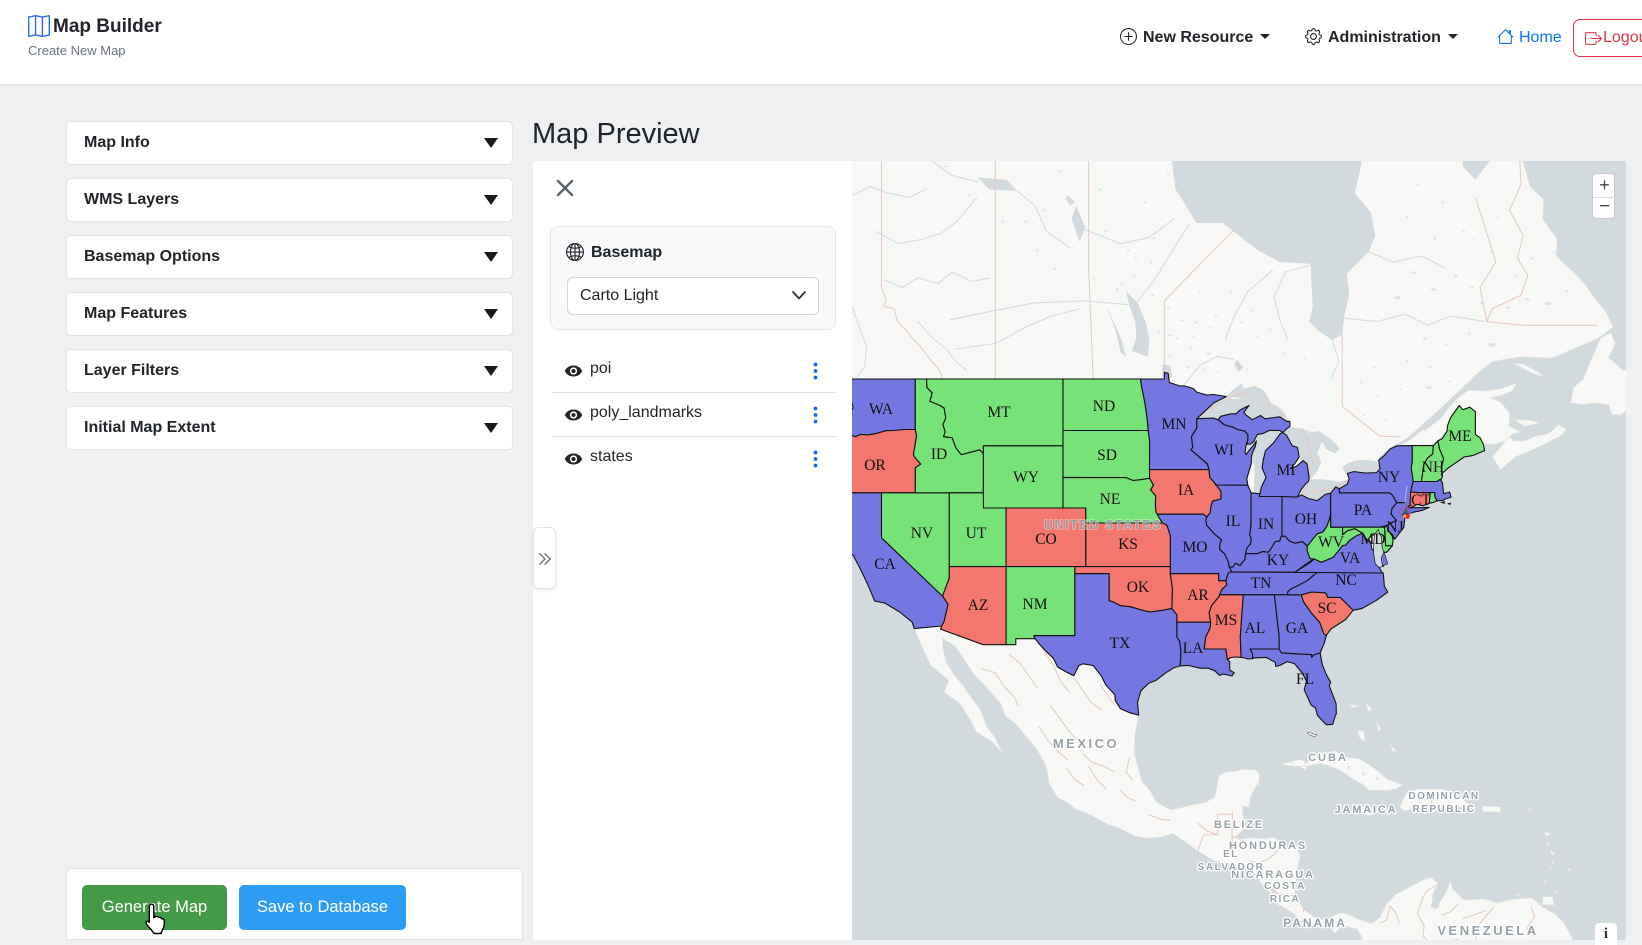 This screenshot has width=1642, height=945. Describe the element at coordinates (1103, 525) in the screenshot. I see `svg-text: UNITED STATES` at that location.